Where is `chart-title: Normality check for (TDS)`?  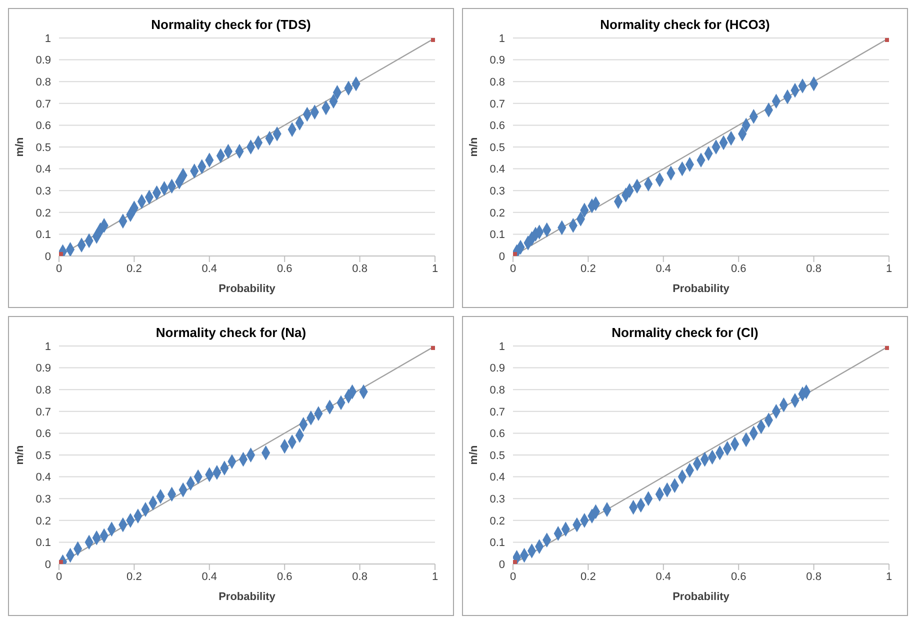 chart-title: Normality check for (TDS) is located at coordinates (231, 24).